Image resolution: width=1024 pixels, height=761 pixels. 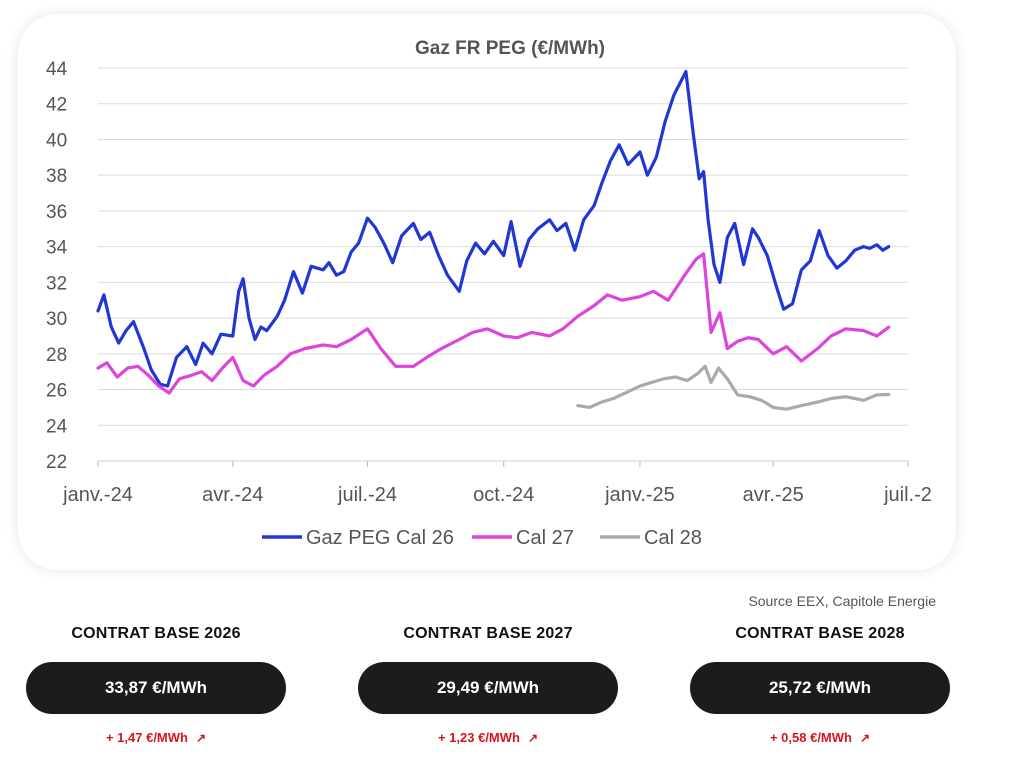 What do you see at coordinates (503, 495) in the screenshot?
I see `x-tick-label: oct.-24` at bounding box center [503, 495].